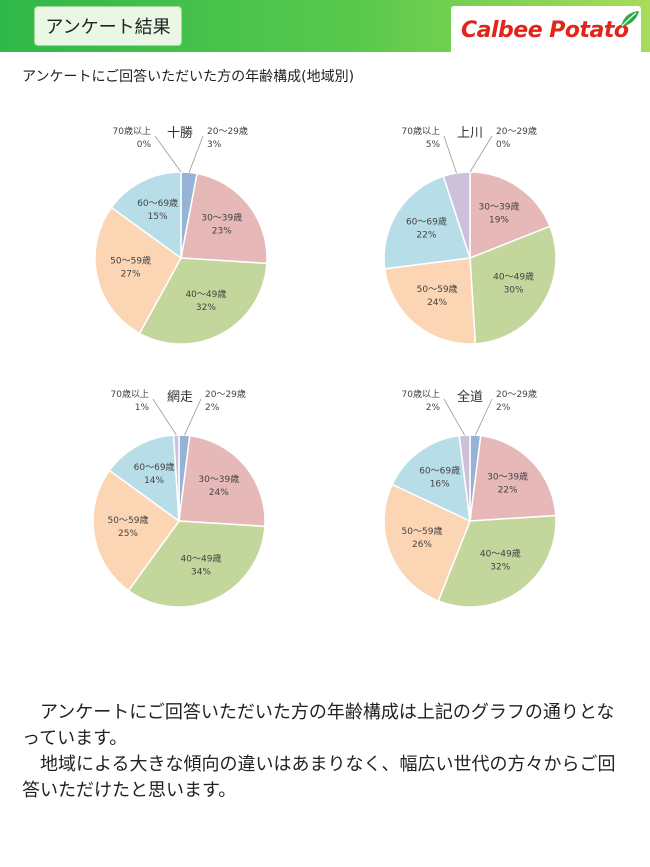  Describe the element at coordinates (470, 133) in the screenshot. I see `chart-title: 上川` at that location.